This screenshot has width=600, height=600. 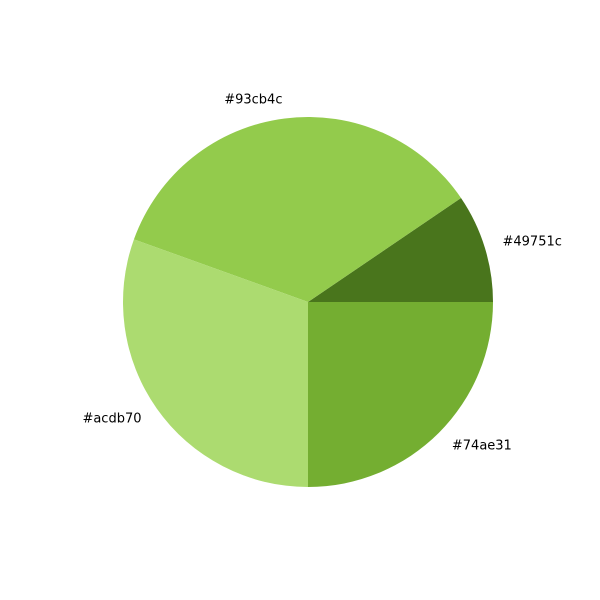 What do you see at coordinates (111, 419) in the screenshot?
I see `slice-label: #acdb70` at bounding box center [111, 419].